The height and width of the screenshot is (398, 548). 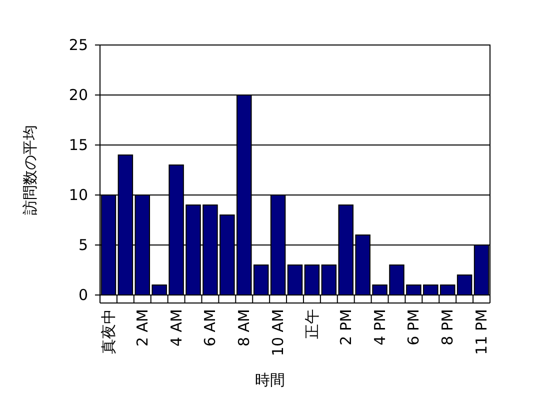 I want to click on x-tick-label: 6 AM, so click(x=210, y=328).